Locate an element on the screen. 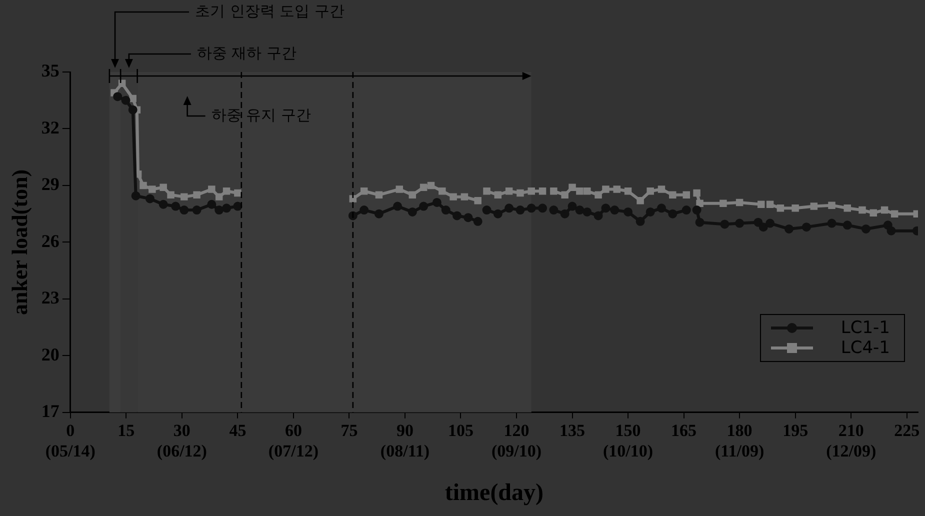 The width and height of the screenshot is (925, 516). band-label: 하중 유지 구간 is located at coordinates (261, 115).